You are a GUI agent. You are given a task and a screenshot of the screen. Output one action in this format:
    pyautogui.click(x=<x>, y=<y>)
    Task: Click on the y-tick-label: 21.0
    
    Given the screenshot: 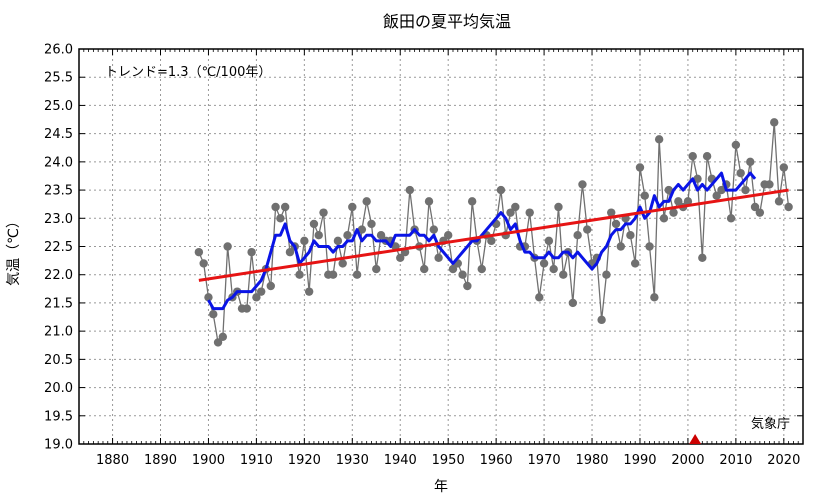 What is the action you would take?
    pyautogui.click(x=58, y=332)
    